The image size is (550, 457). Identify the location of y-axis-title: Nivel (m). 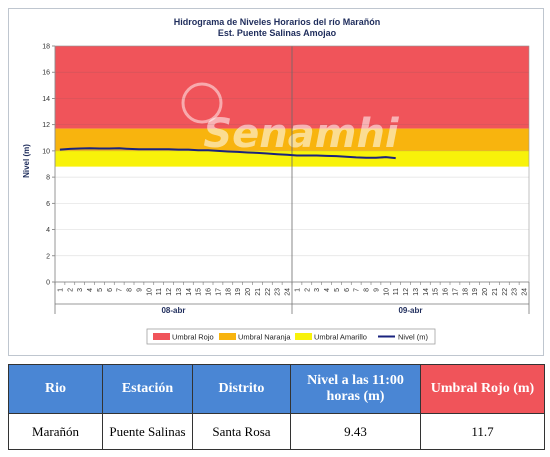
(26, 161).